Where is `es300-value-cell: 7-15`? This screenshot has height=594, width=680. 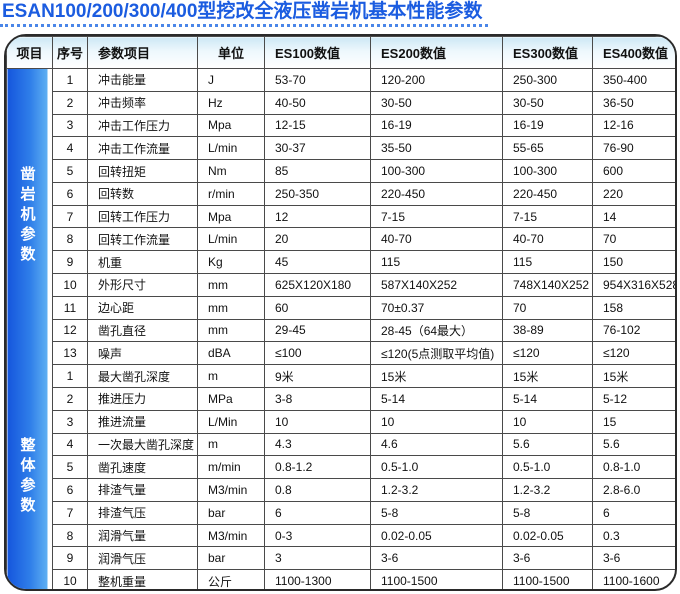 es300-value-cell: 7-15 is located at coordinates (547, 216).